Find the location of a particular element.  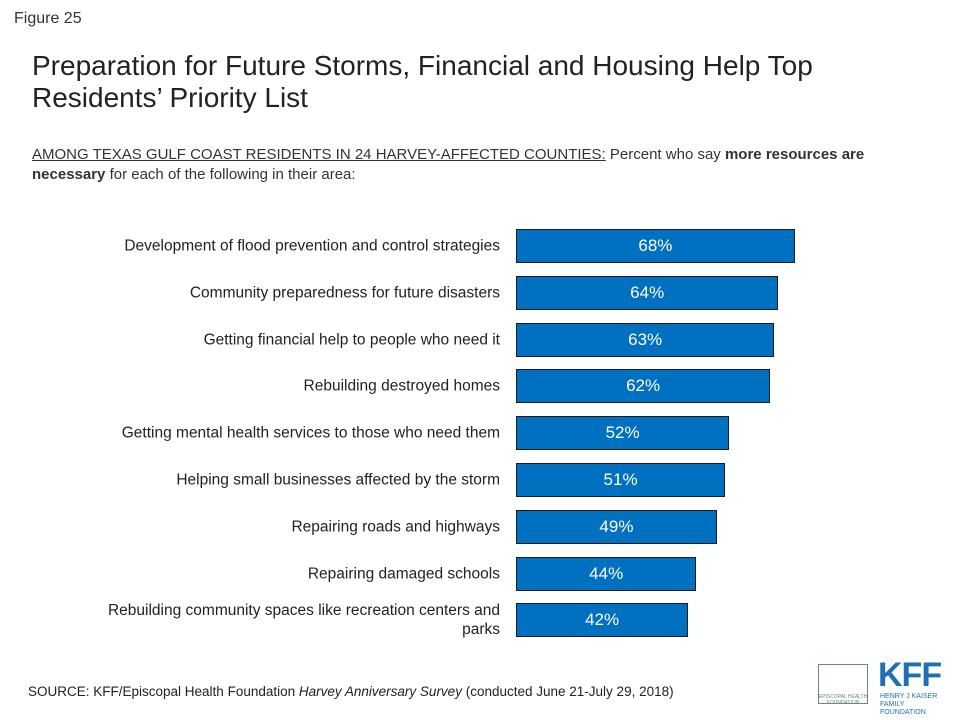

subtitle-text: for each of the following in their area: is located at coordinates (232, 174).